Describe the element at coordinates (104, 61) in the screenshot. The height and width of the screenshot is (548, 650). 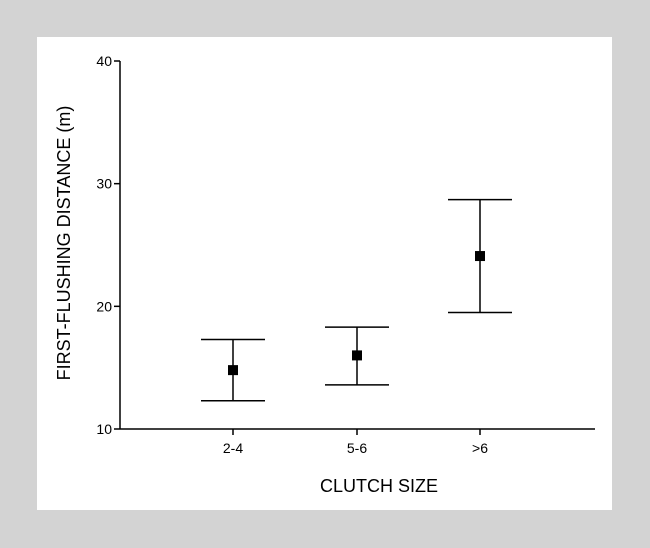
I see `y-tick-label: 40` at that location.